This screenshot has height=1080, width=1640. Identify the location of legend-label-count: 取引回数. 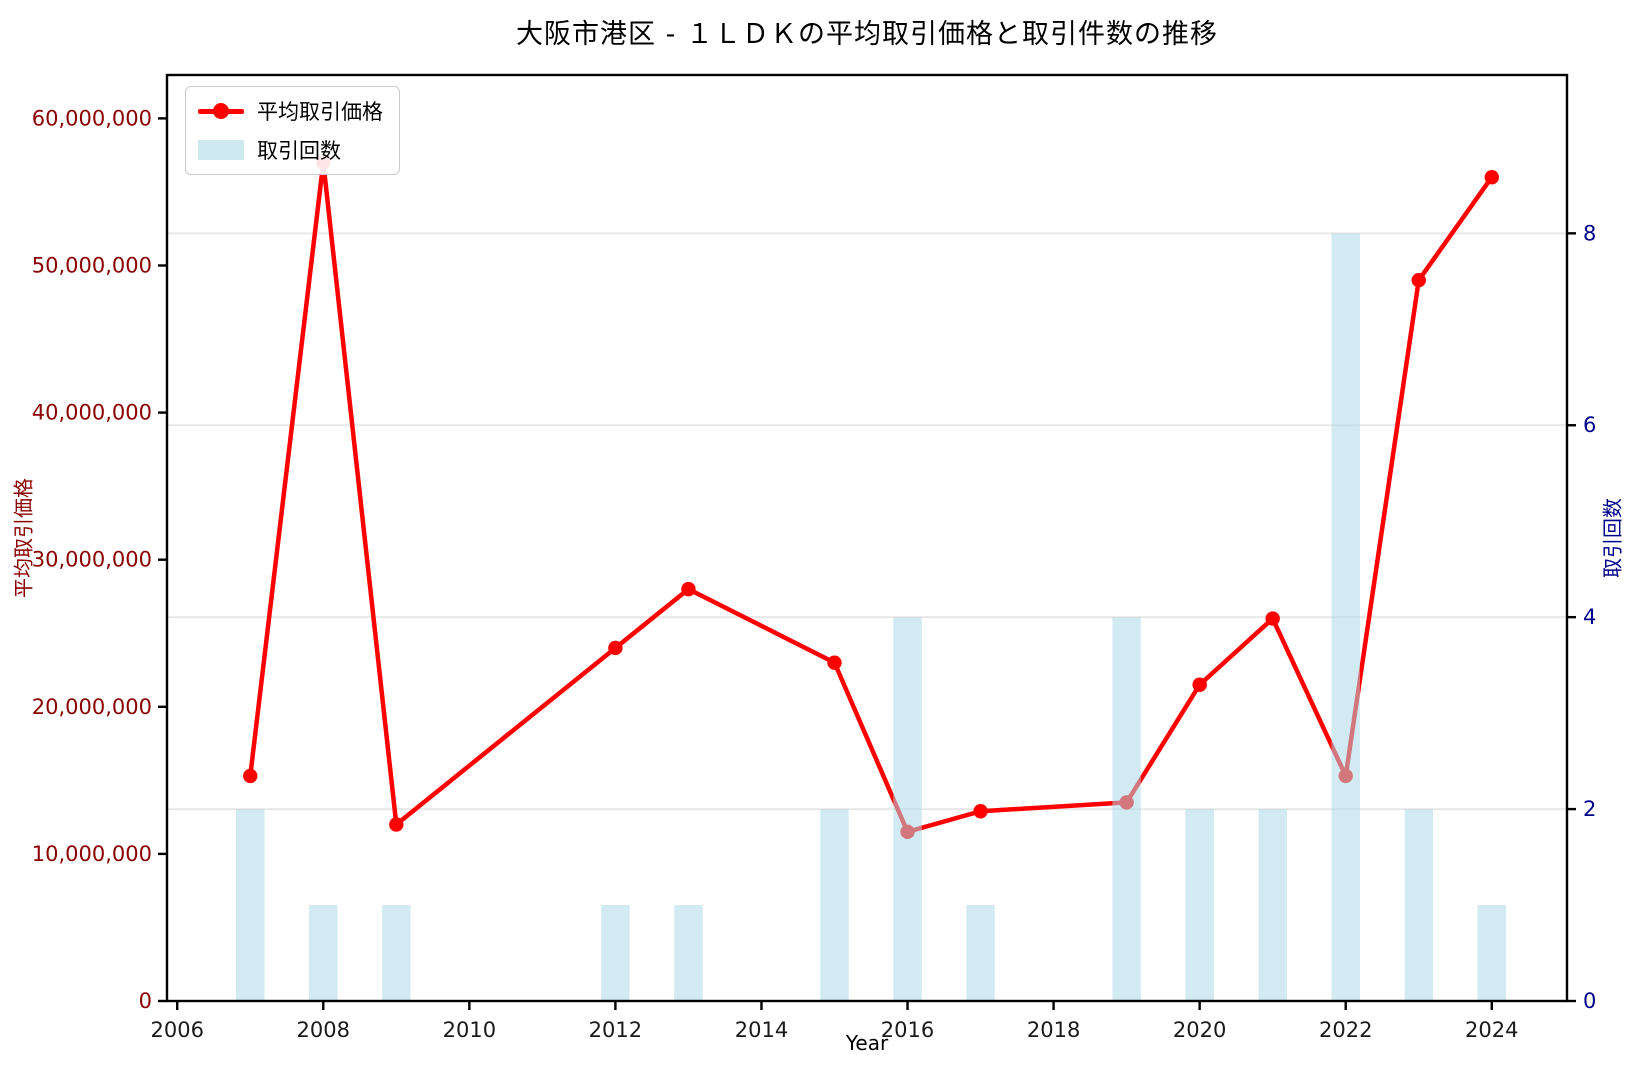
(299, 151).